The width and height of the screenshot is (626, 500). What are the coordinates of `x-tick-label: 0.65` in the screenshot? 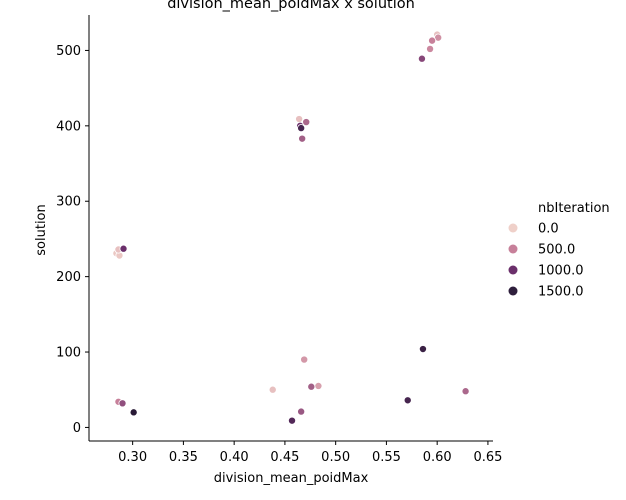 It's located at (487, 457).